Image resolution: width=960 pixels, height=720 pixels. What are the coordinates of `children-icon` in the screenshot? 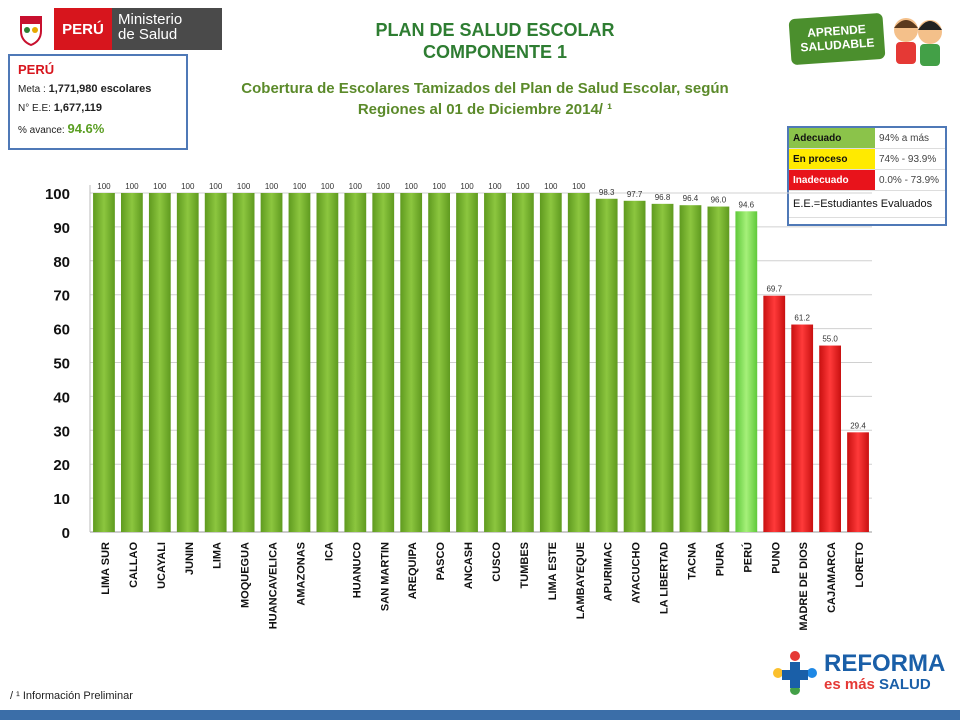 It's located at (918, 42).